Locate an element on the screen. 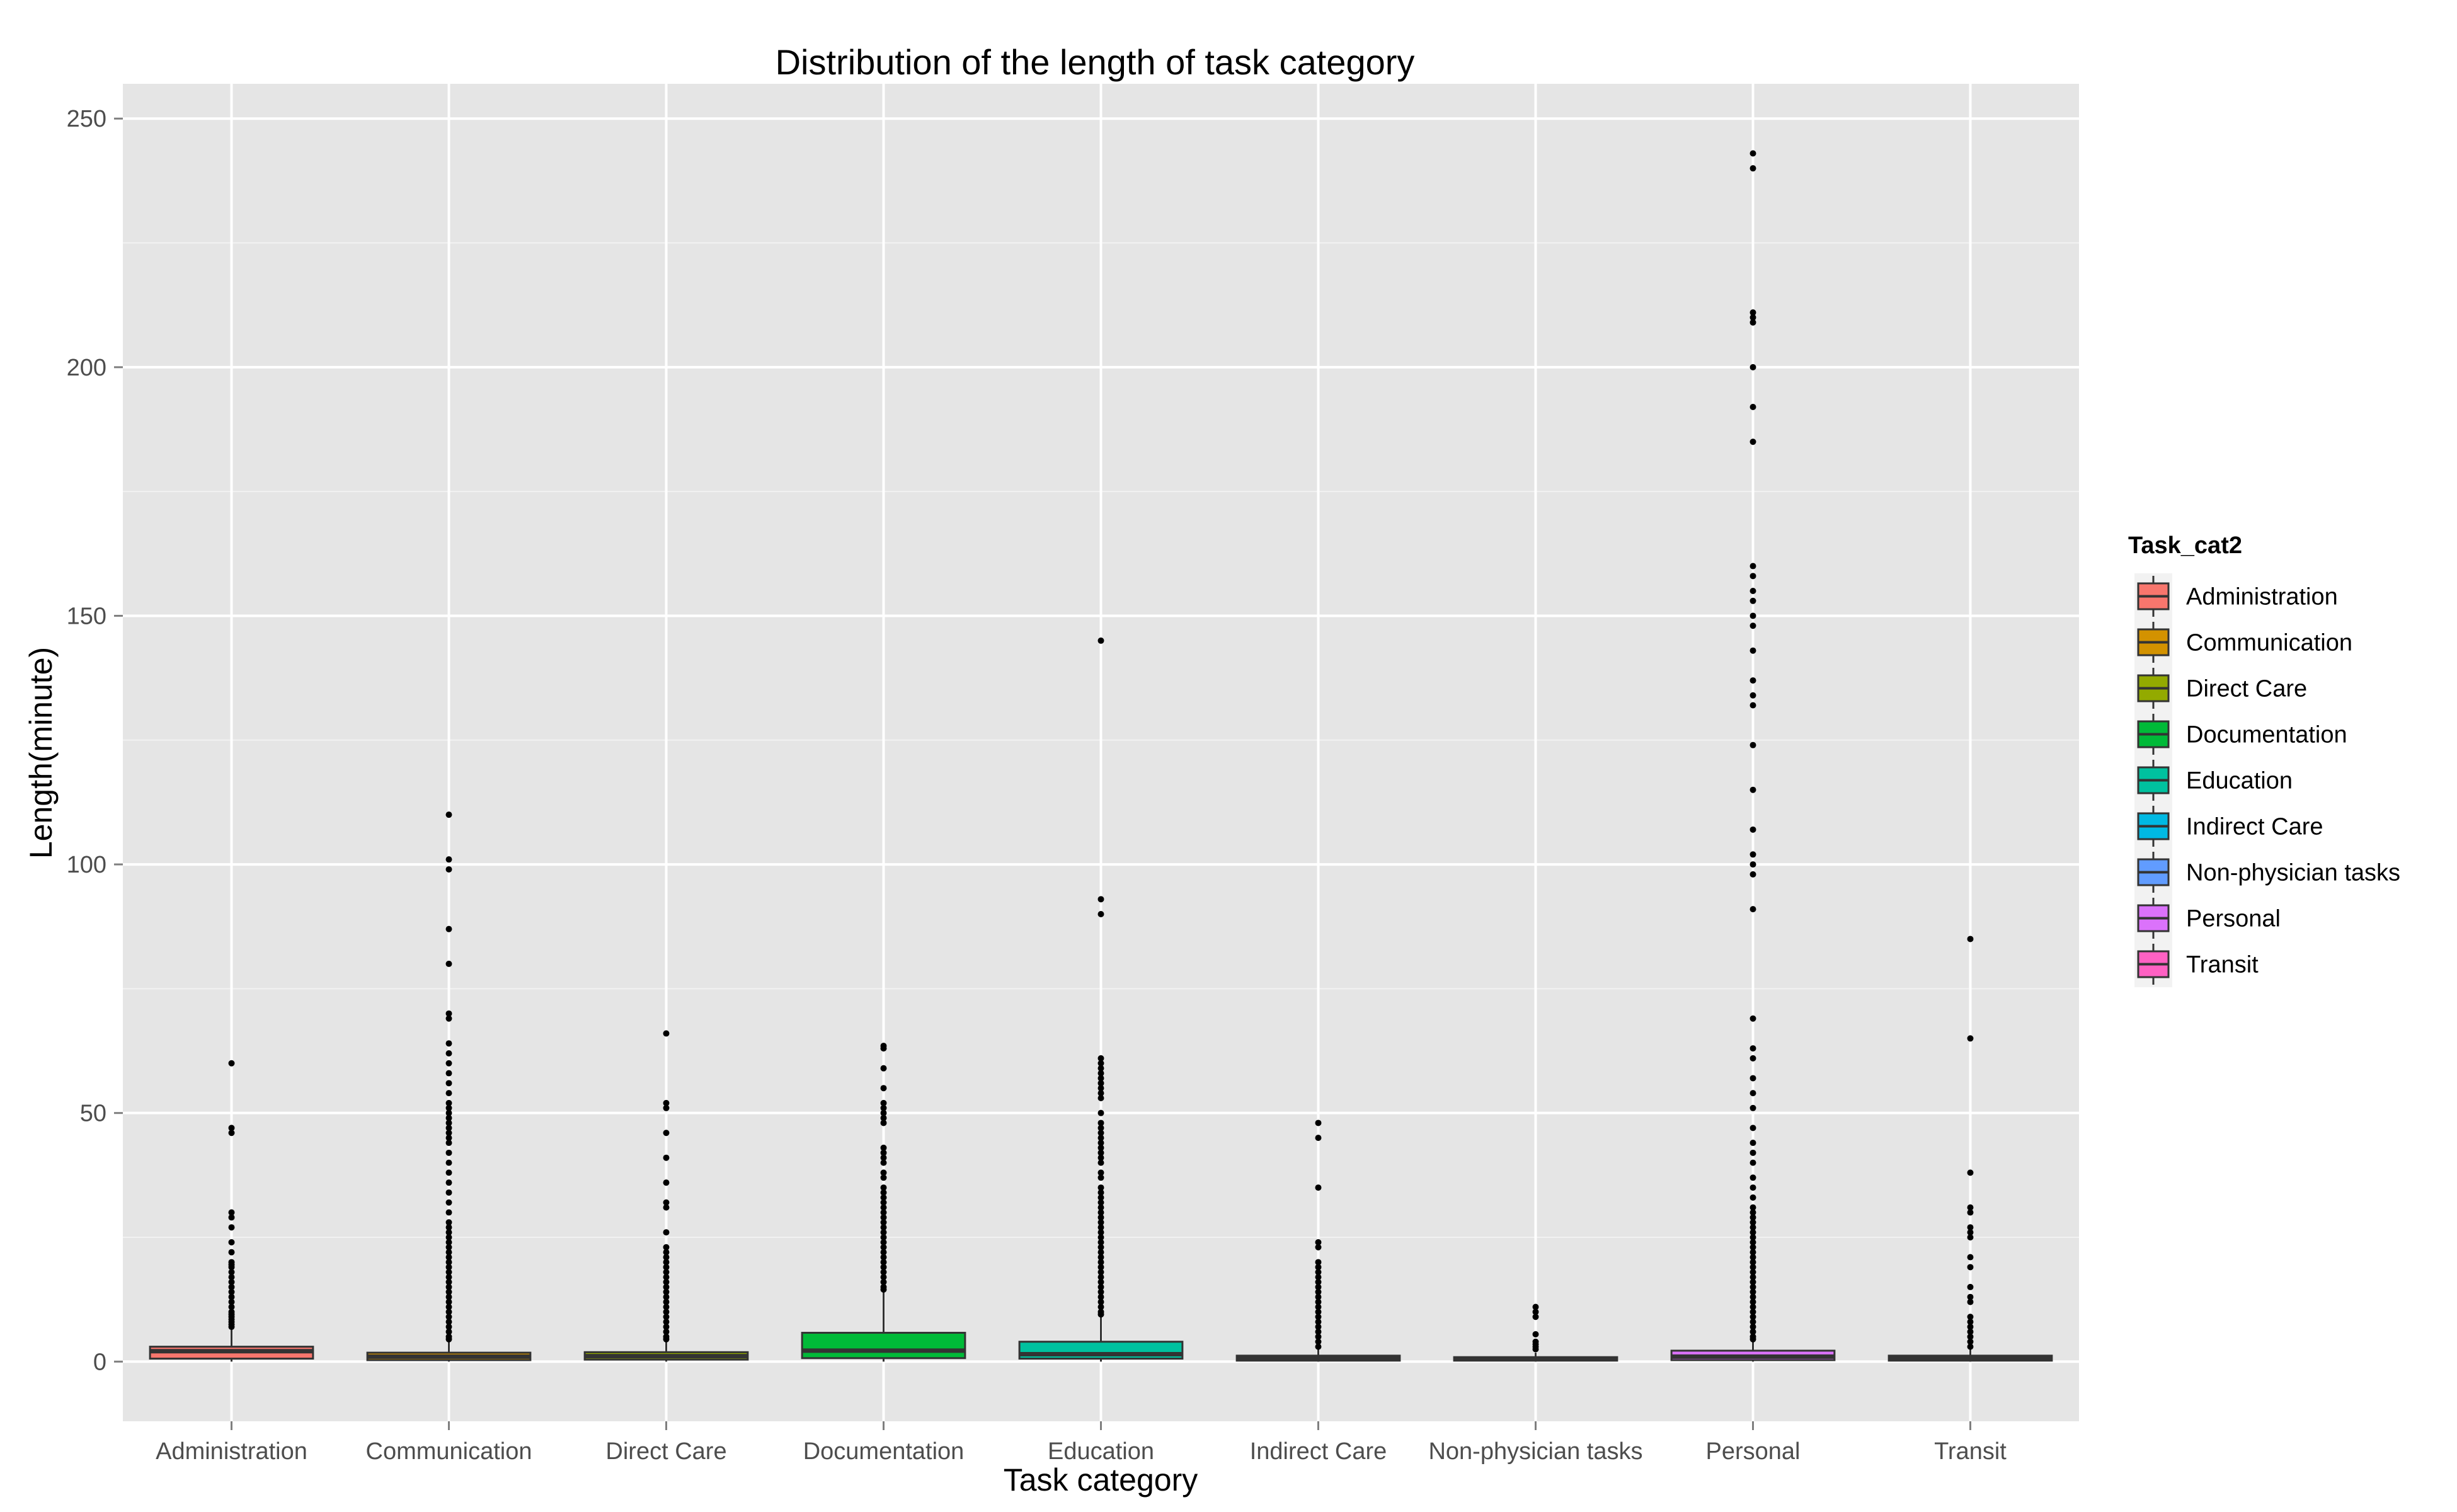 Image resolution: width=2457 pixels, height=1512 pixels. box-direct-care is located at coordinates (666, 1196).